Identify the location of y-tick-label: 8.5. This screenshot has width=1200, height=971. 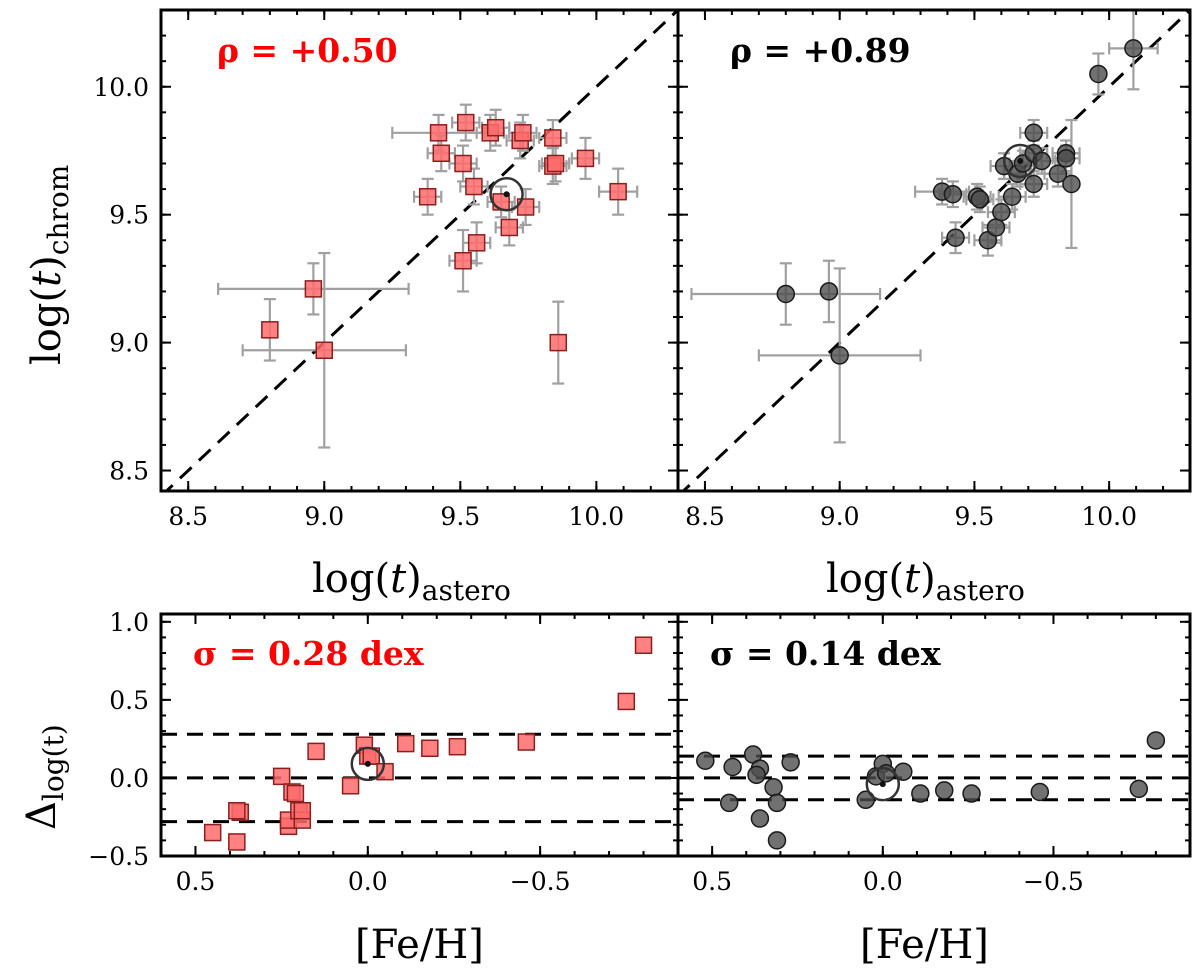
(129, 471).